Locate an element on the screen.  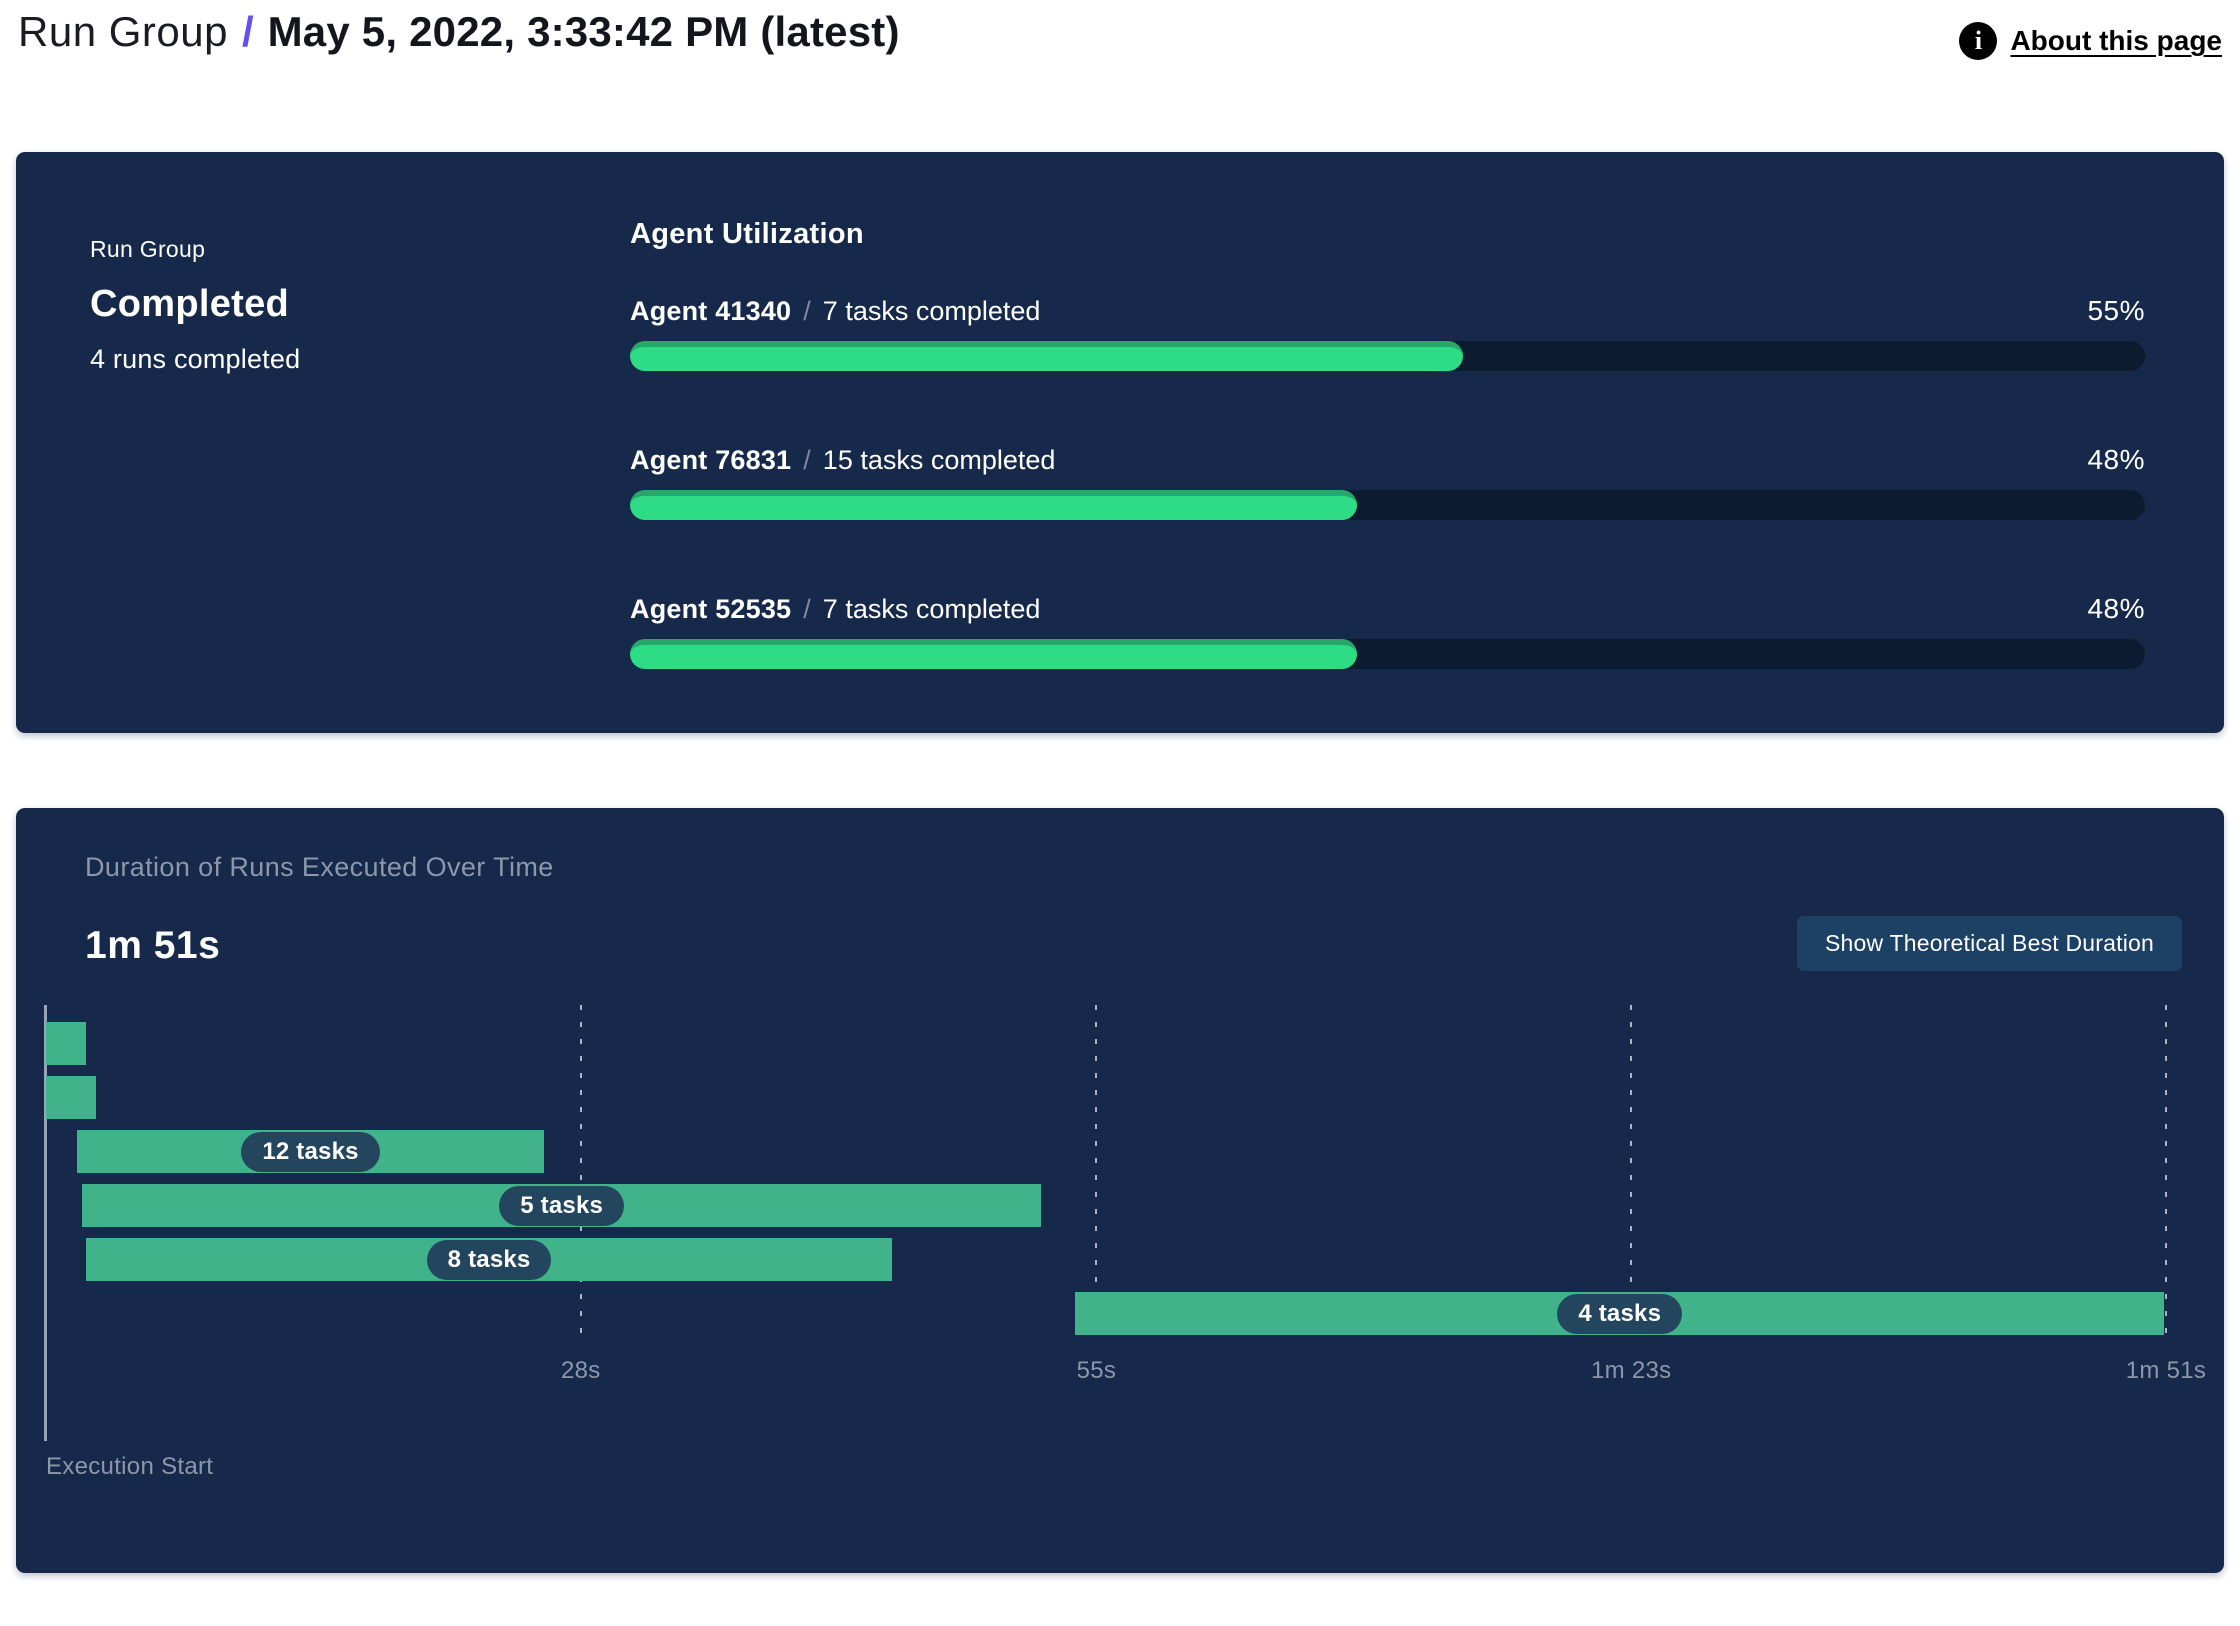
execution-start-axis-line is located at coordinates (45, 1223).